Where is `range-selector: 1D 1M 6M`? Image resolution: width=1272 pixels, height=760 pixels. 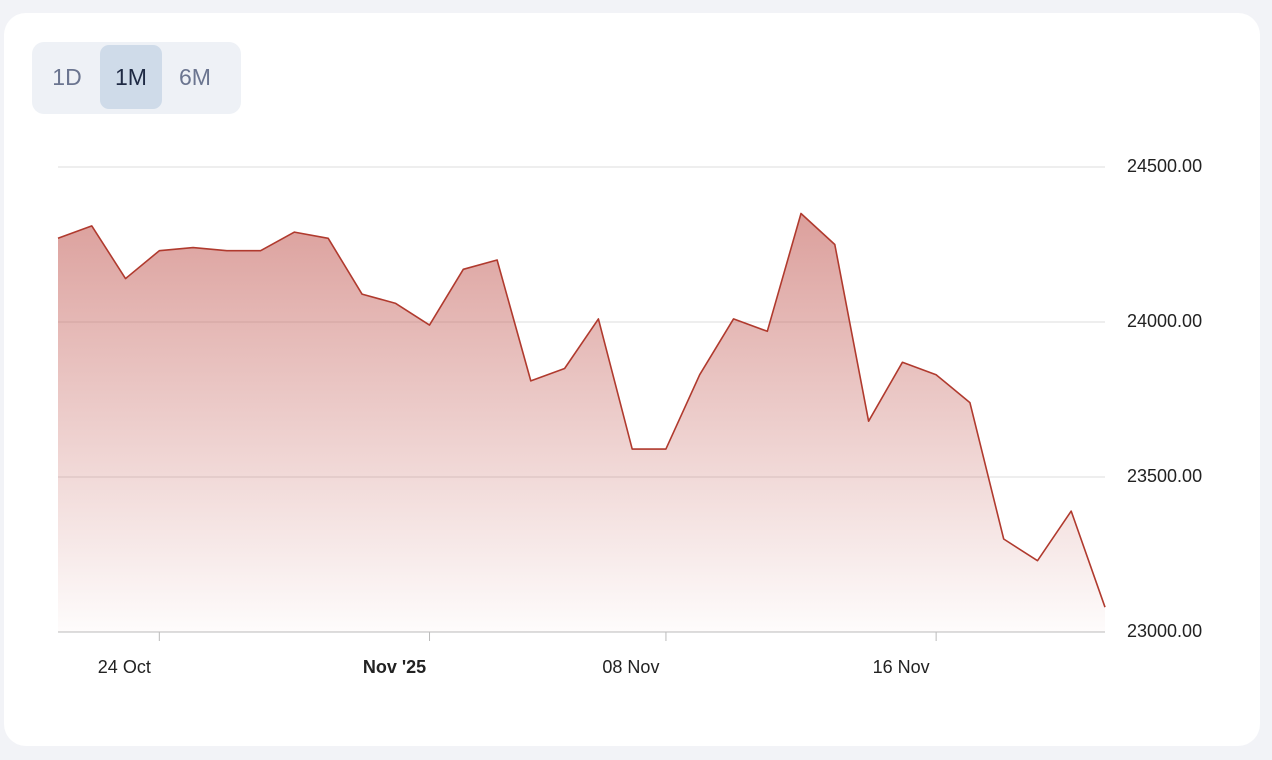
range-selector: 1D 1M 6M is located at coordinates (136, 78).